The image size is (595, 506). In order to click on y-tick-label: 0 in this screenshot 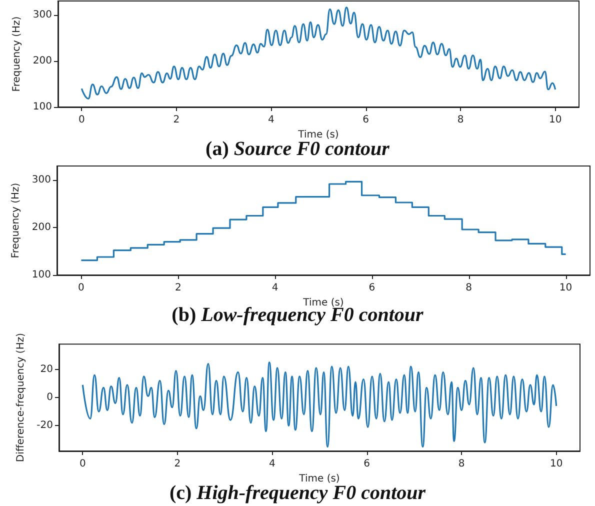, I will do `click(49, 398)`.